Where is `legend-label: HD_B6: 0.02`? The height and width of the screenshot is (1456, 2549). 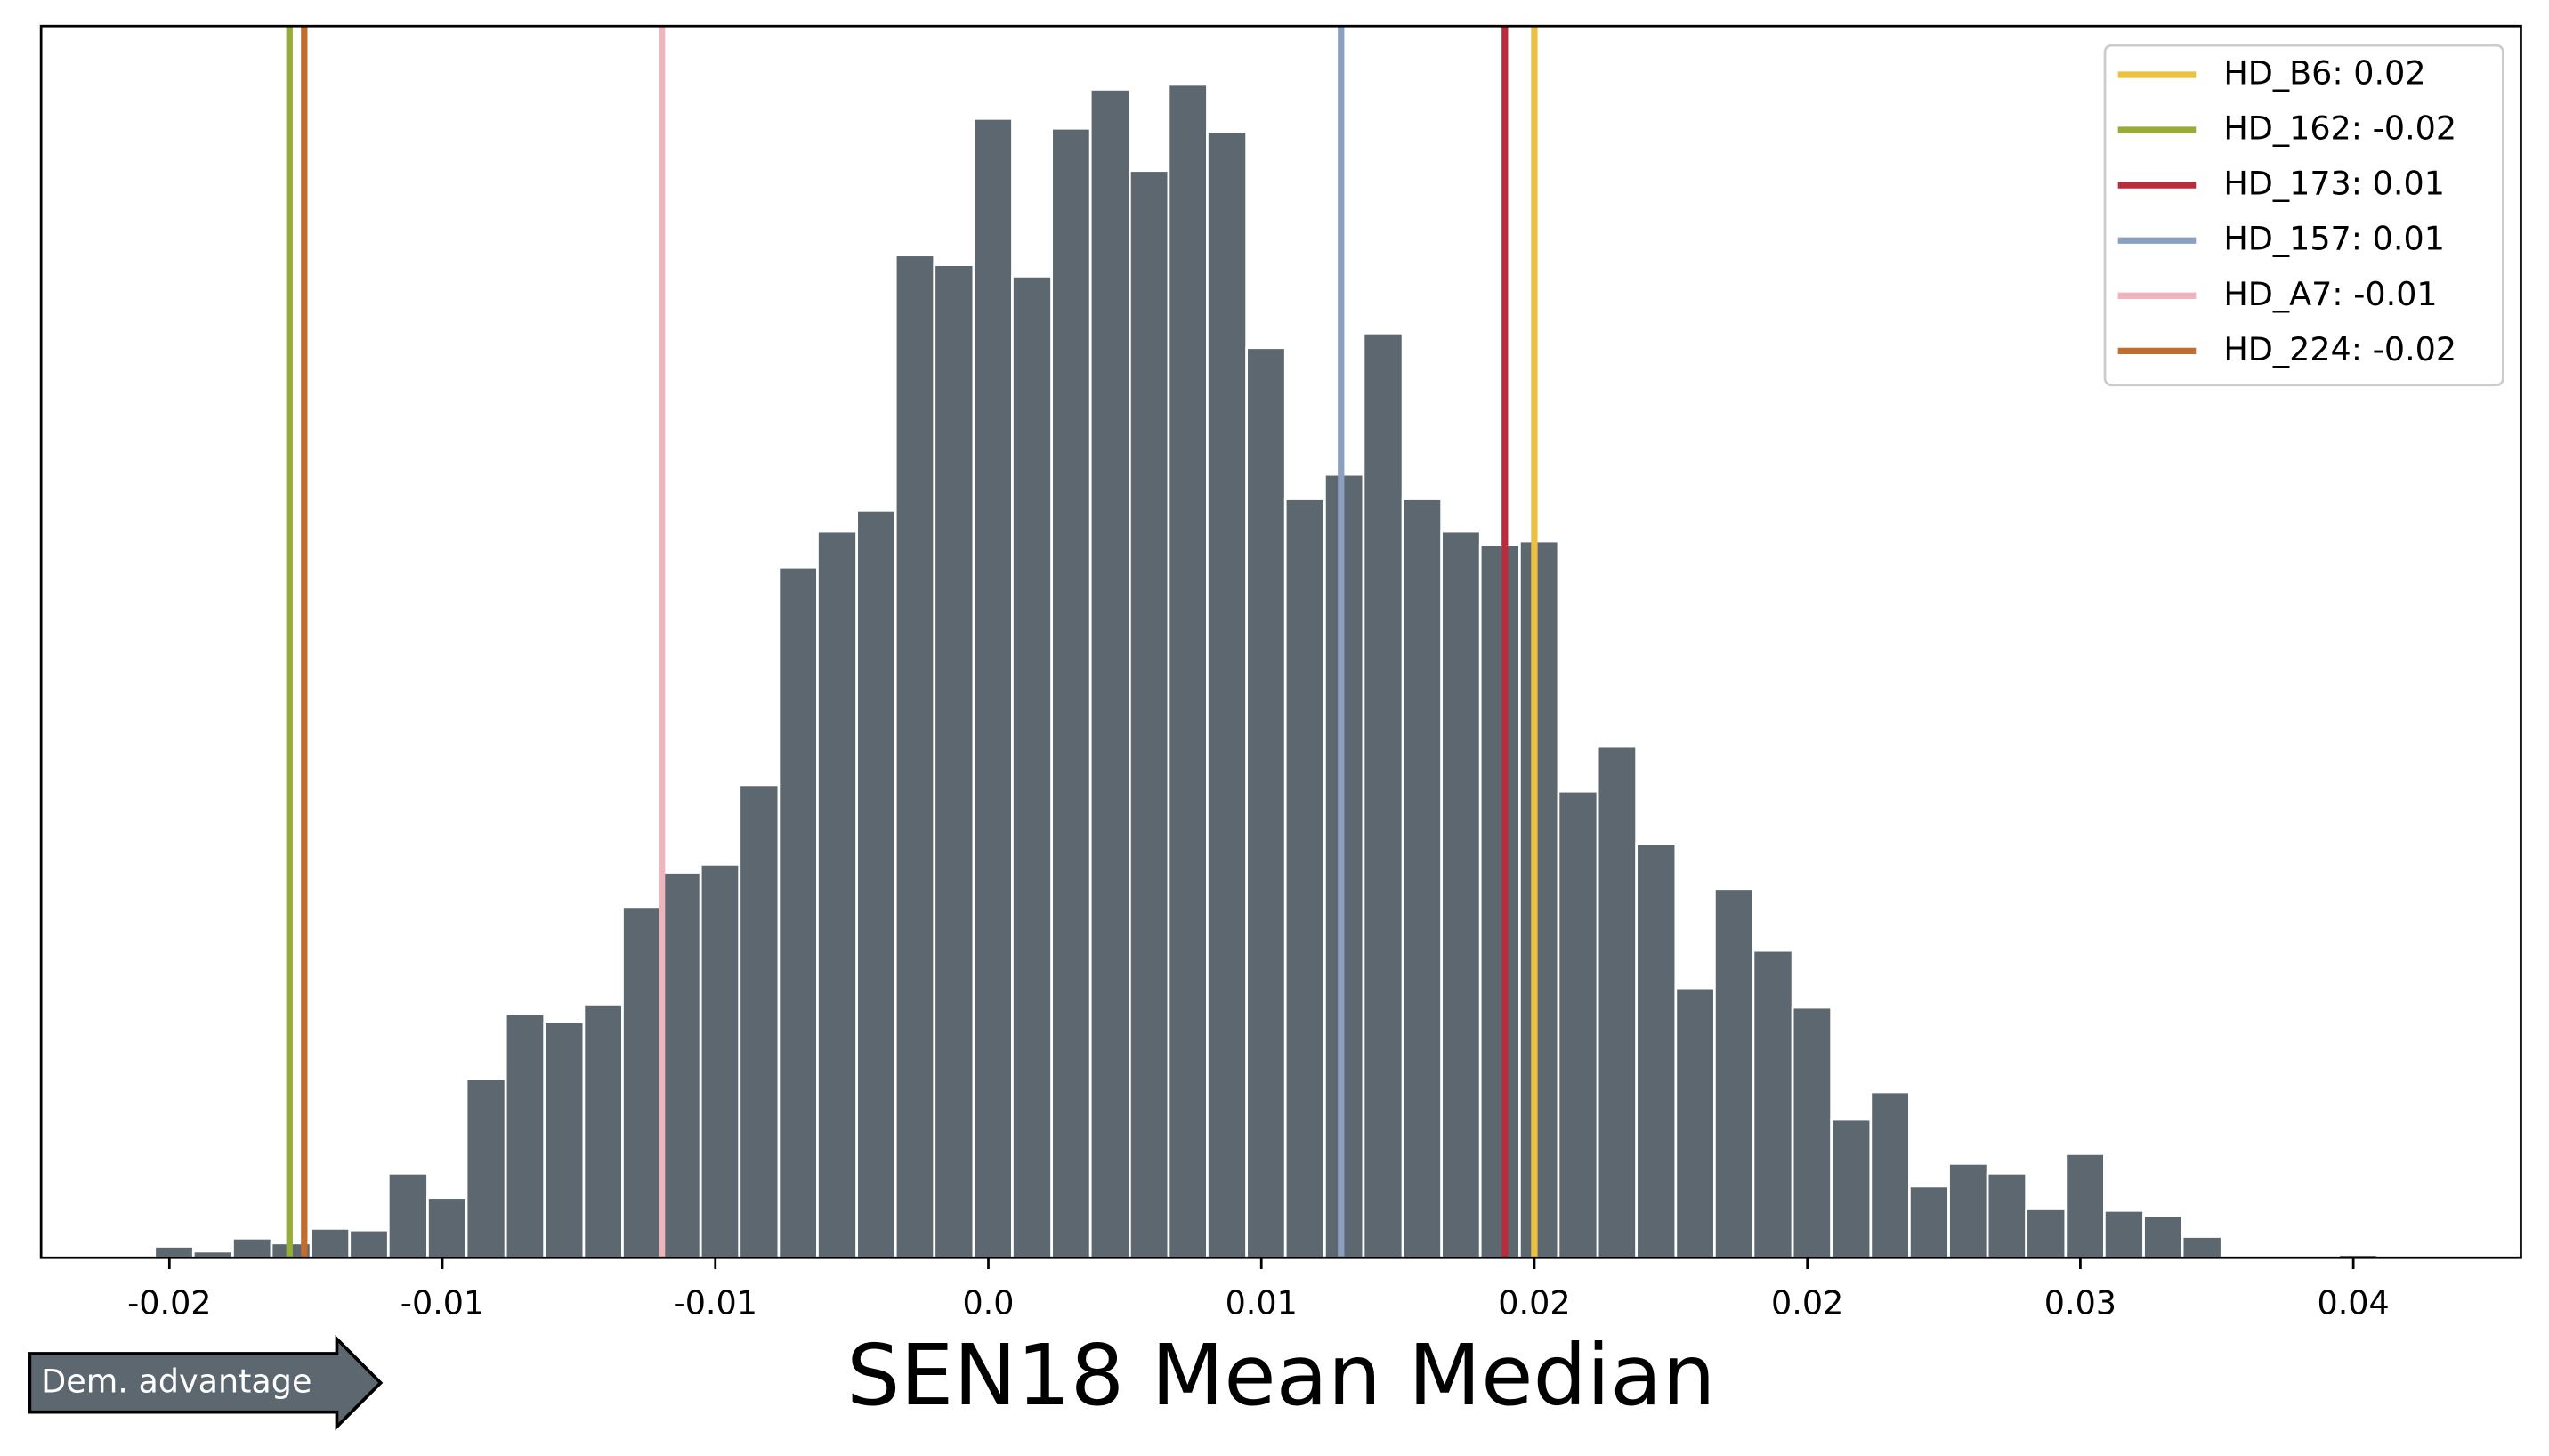
legend-label: HD_B6: 0.02 is located at coordinates (2324, 72).